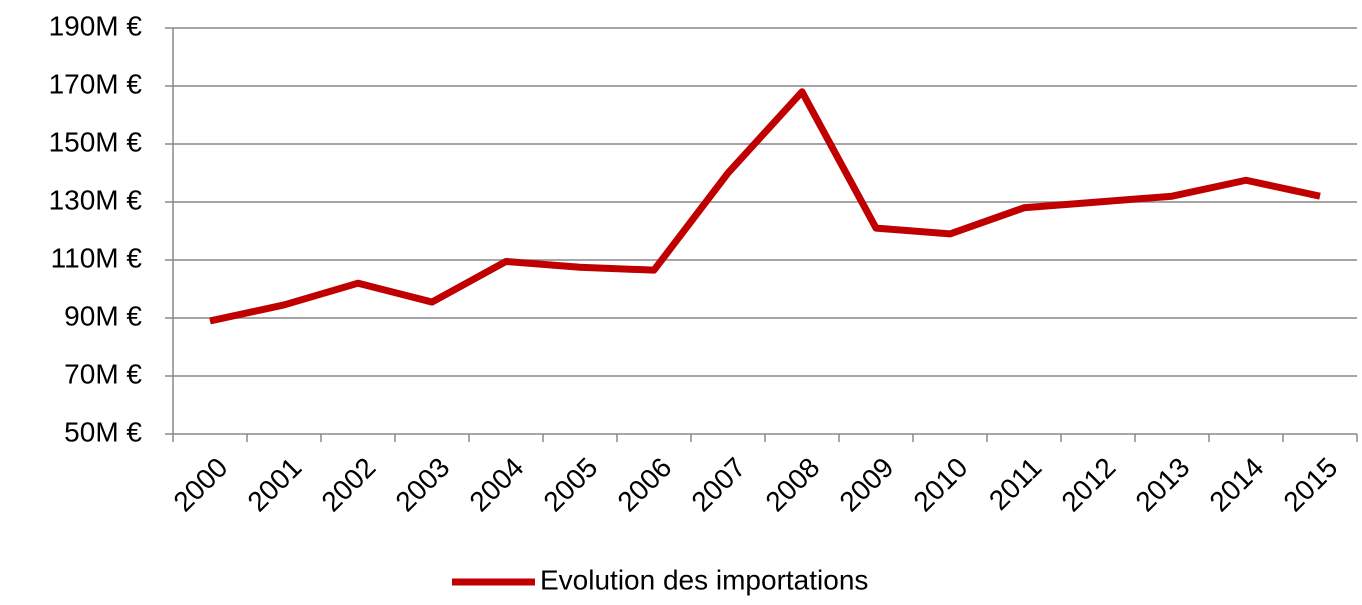  I want to click on x-tick-label: 2002, so click(348, 485).